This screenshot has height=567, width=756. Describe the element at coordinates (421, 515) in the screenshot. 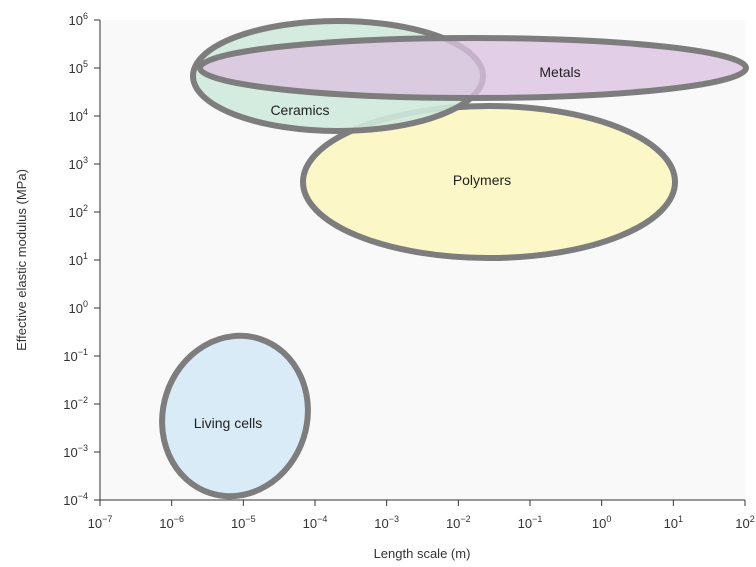

I see `x-ticks: 10⁻⁷ 10⁻⁶ 10⁻⁵ 10⁻⁴ 10⁻³ 10⁻² 10⁻¹ 10⁰ 10¹ 10²` at that location.